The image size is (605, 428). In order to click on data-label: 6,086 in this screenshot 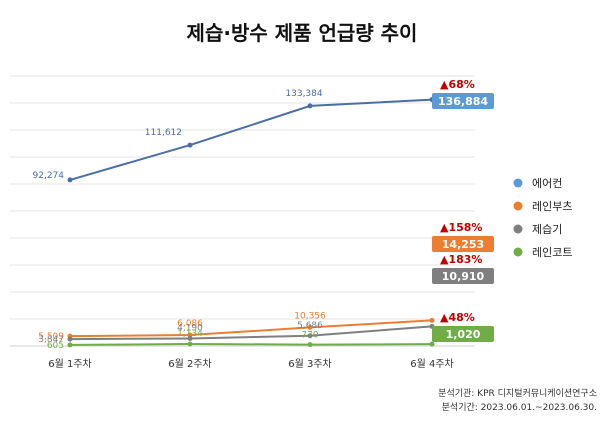, I will do `click(190, 324)`.